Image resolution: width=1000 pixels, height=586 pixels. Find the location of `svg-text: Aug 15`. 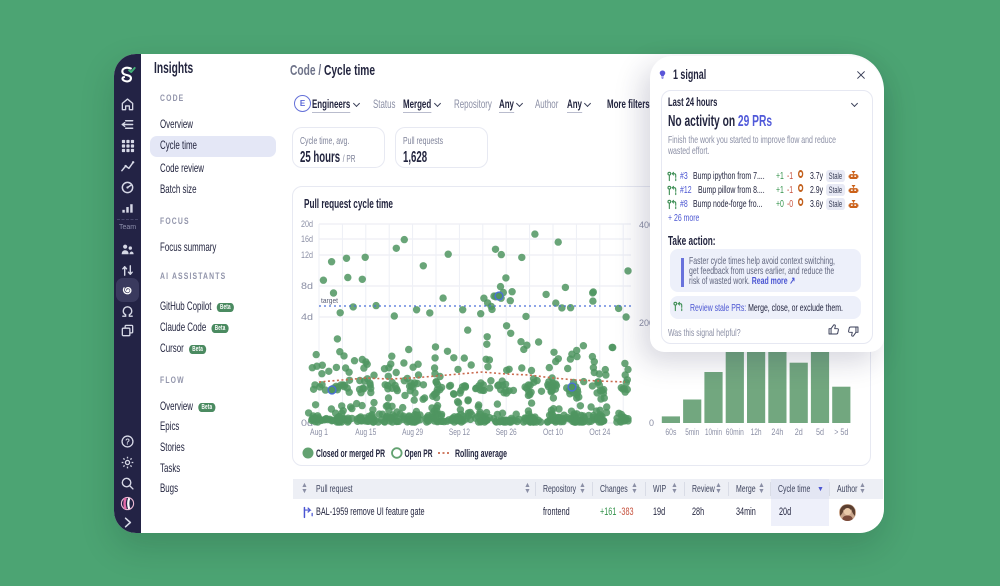

svg-text: Aug 15 is located at coordinates (365, 432).